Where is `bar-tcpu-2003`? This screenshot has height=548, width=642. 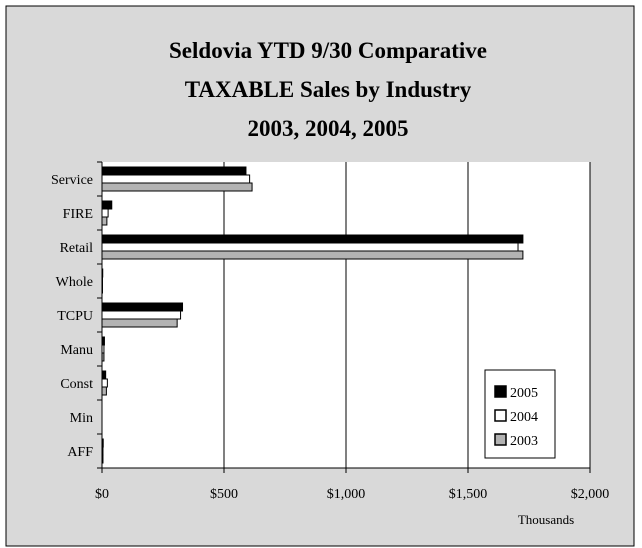
bar-tcpu-2003 is located at coordinates (139, 323).